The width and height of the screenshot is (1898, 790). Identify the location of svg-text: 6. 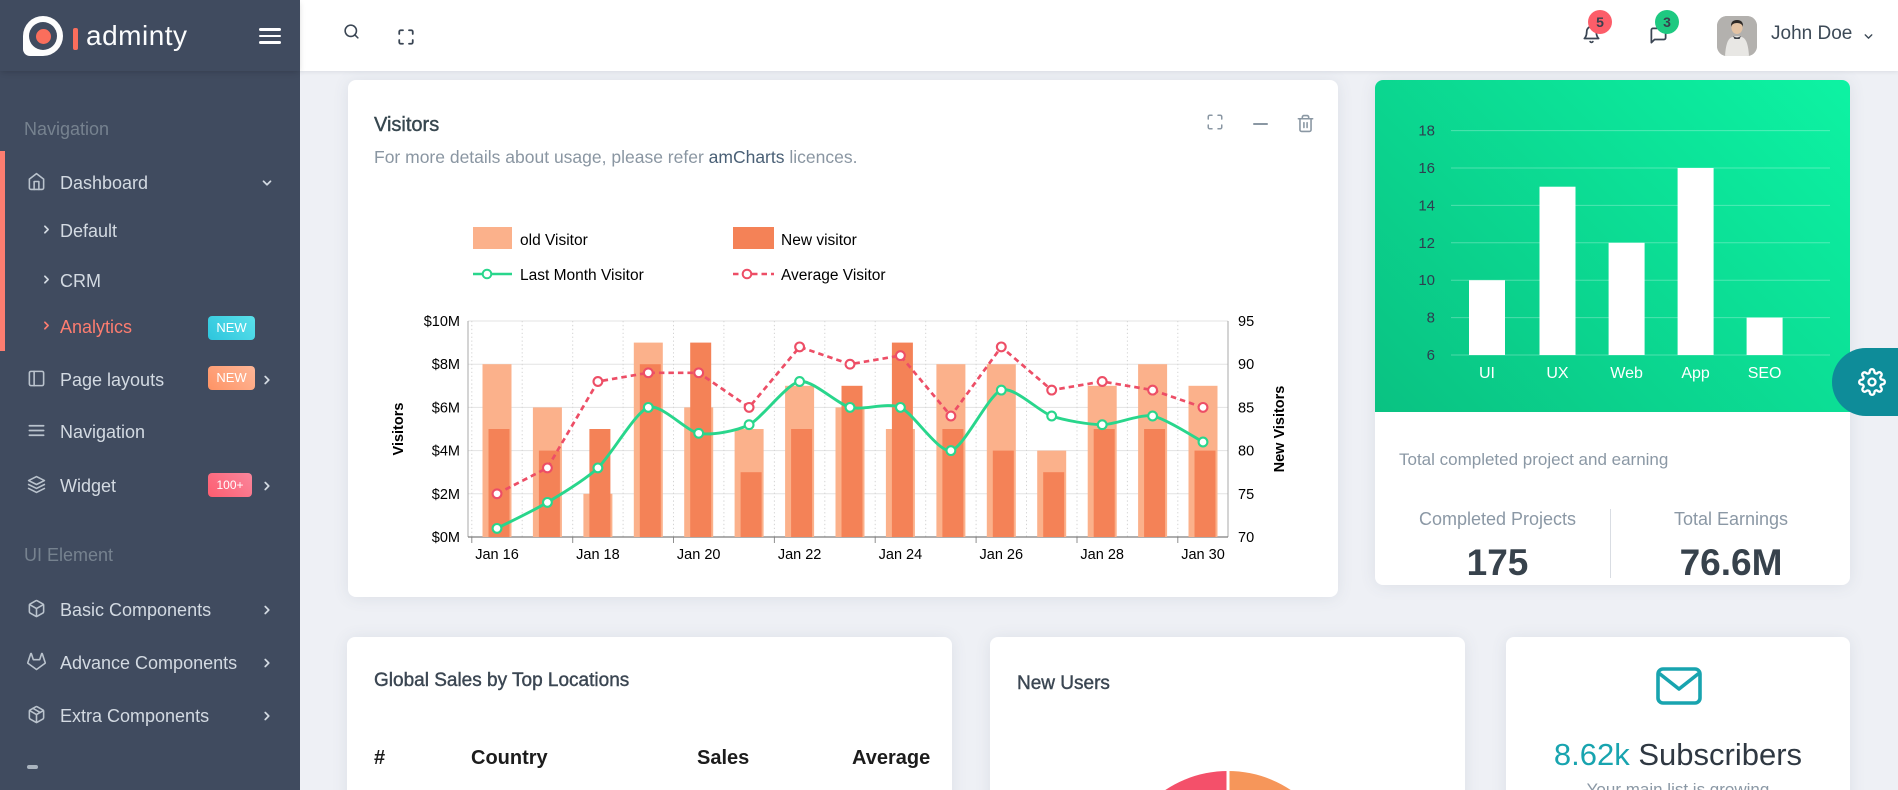
(1431, 355).